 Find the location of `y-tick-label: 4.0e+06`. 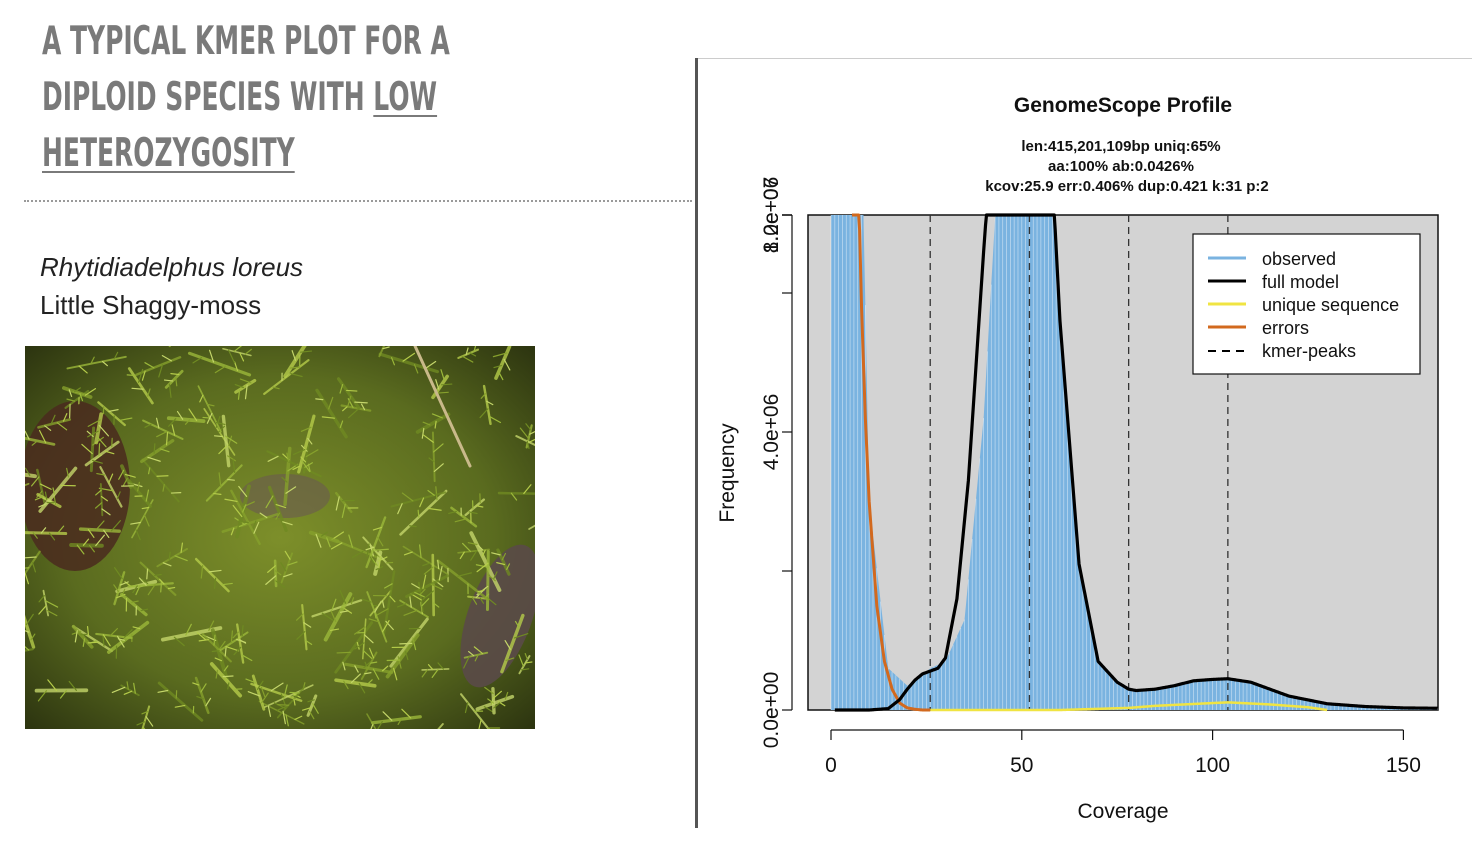

y-tick-label: 4.0e+06 is located at coordinates (771, 432).